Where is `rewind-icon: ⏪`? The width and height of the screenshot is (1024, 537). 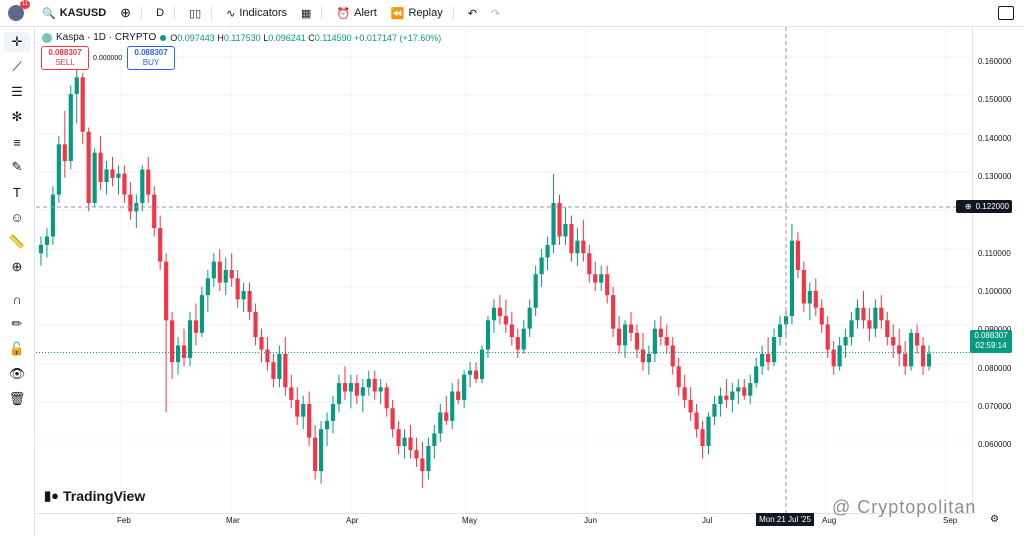
rewind-icon: ⏪ is located at coordinates (397, 13).